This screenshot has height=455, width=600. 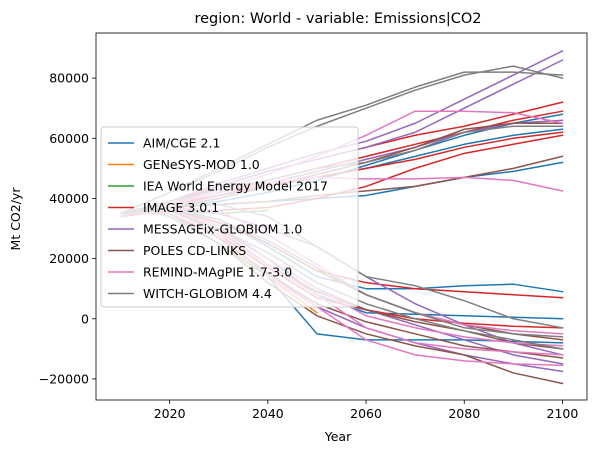 What do you see at coordinates (15, 219) in the screenshot?
I see `y-axis-label: Mt CO2/yr` at bounding box center [15, 219].